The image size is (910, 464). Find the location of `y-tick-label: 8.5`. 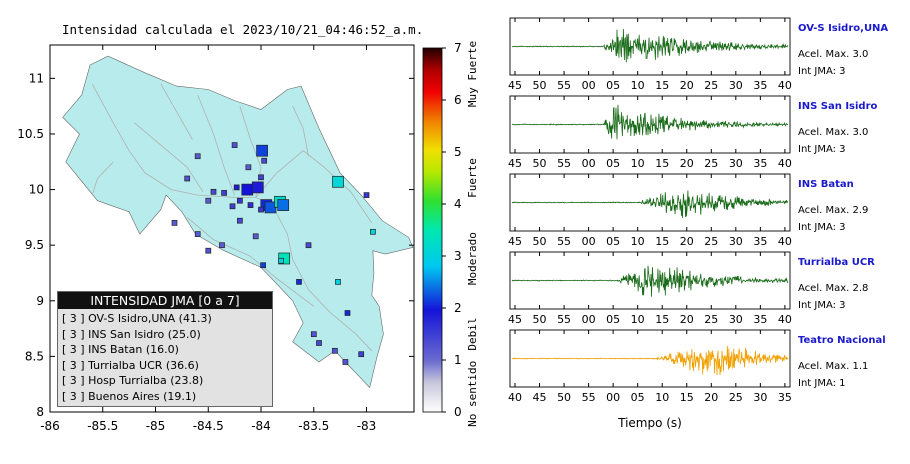

y-tick-label: 8.5 is located at coordinates (34, 356).